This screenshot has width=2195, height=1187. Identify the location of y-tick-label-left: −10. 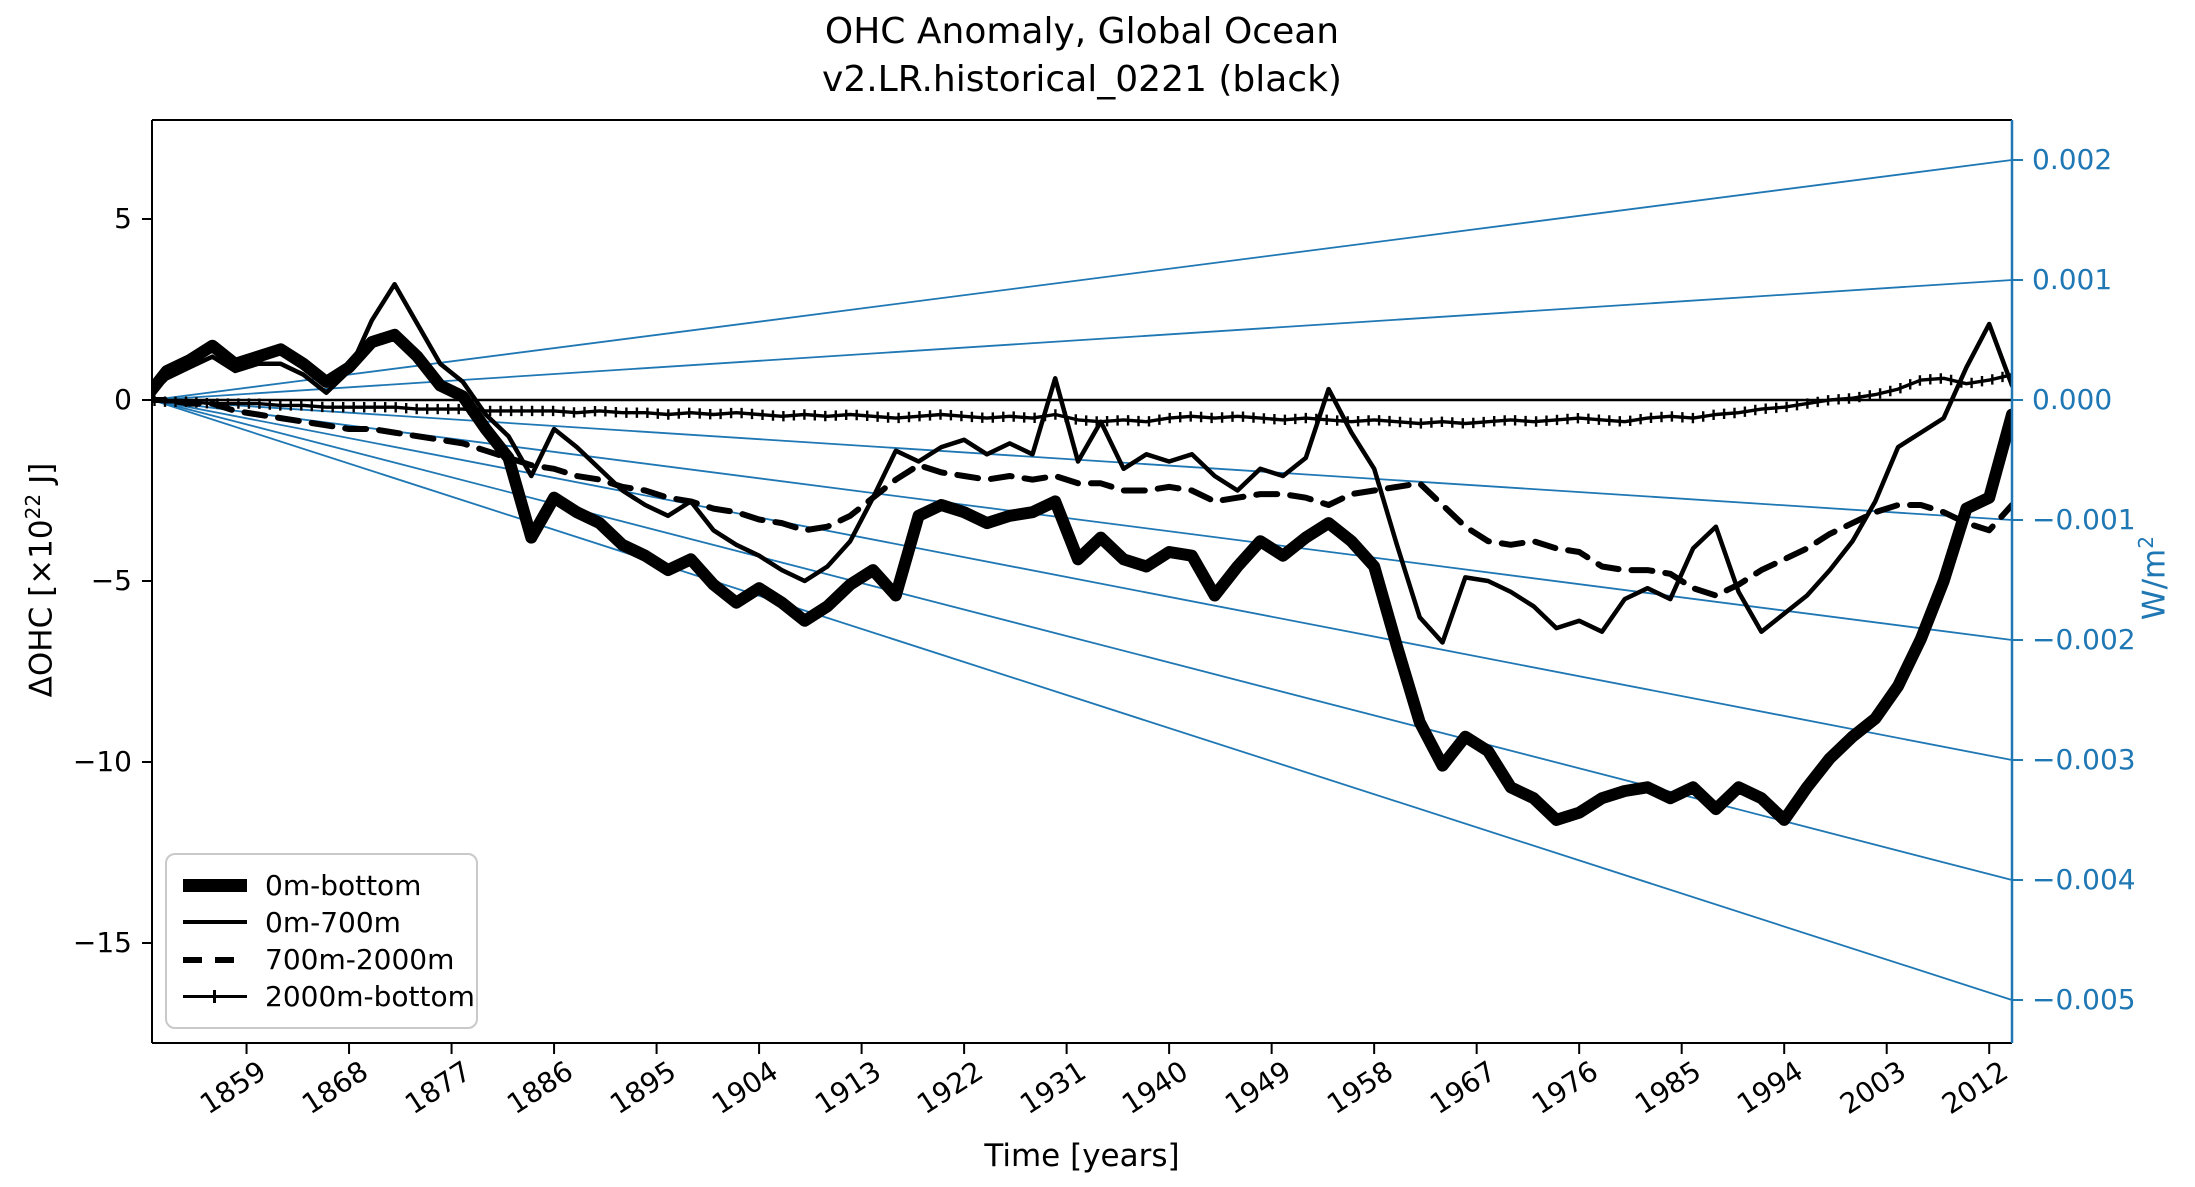
(102, 761).